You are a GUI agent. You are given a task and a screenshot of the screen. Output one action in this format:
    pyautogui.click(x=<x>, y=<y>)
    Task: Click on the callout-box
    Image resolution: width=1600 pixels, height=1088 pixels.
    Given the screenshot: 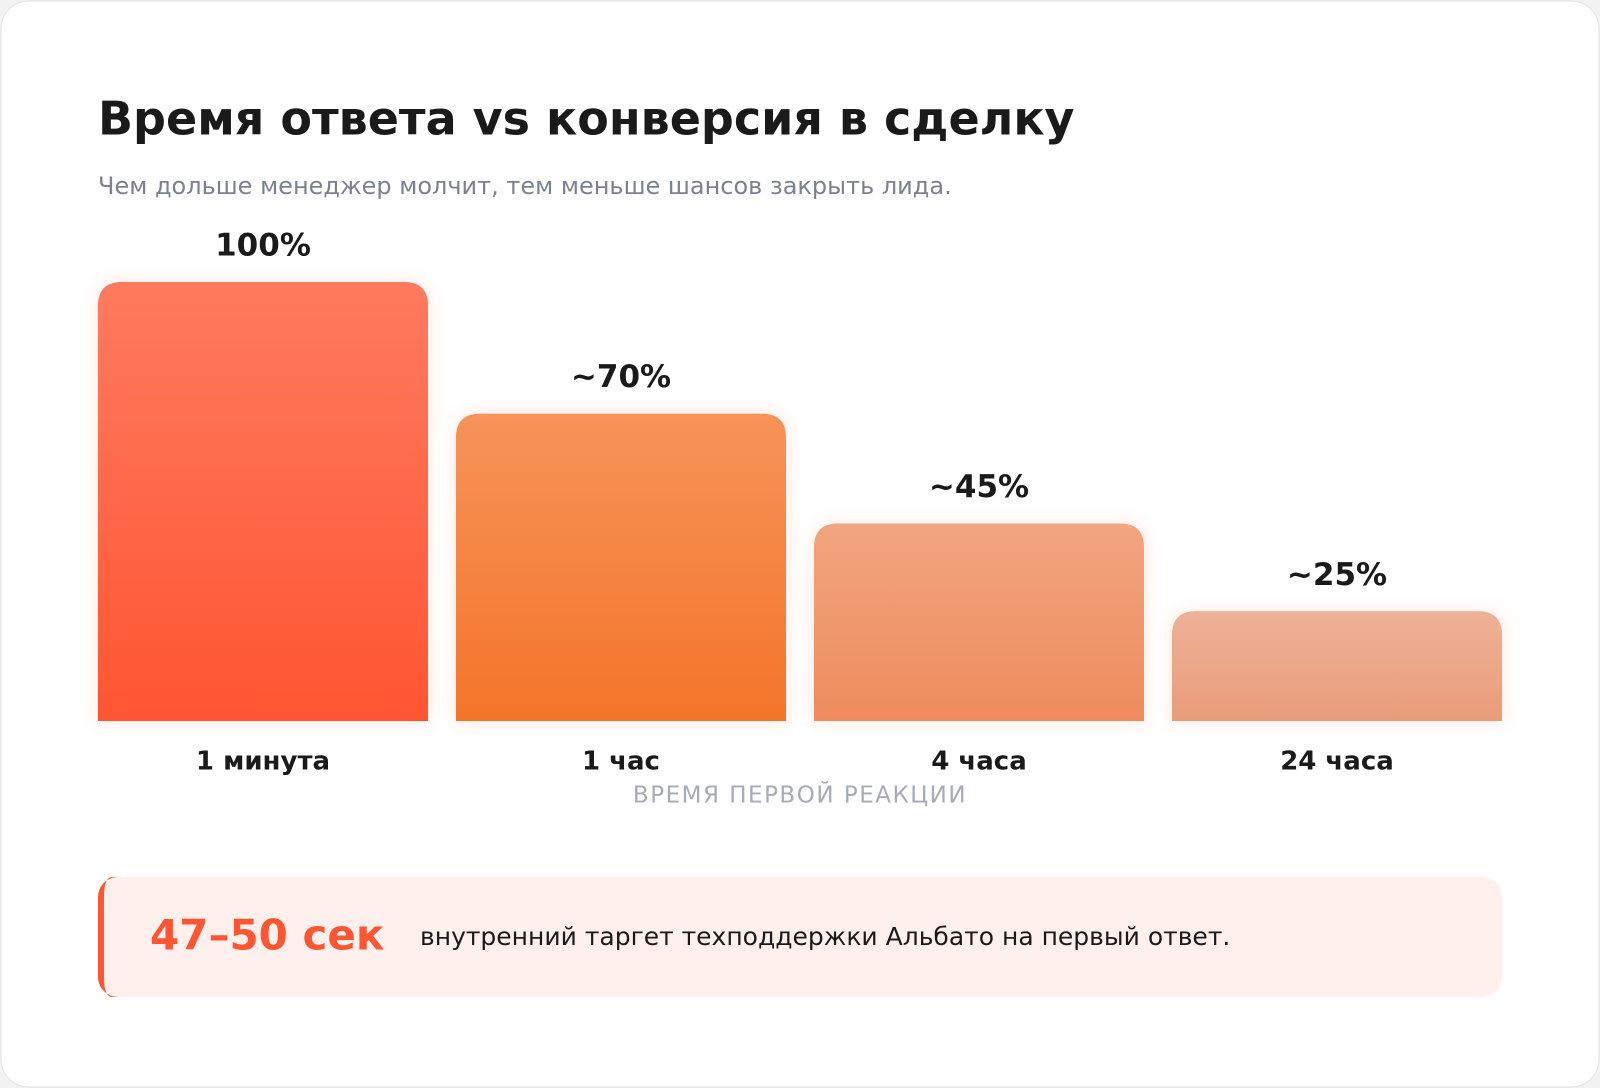 What is the action you would take?
    pyautogui.click(x=800, y=937)
    